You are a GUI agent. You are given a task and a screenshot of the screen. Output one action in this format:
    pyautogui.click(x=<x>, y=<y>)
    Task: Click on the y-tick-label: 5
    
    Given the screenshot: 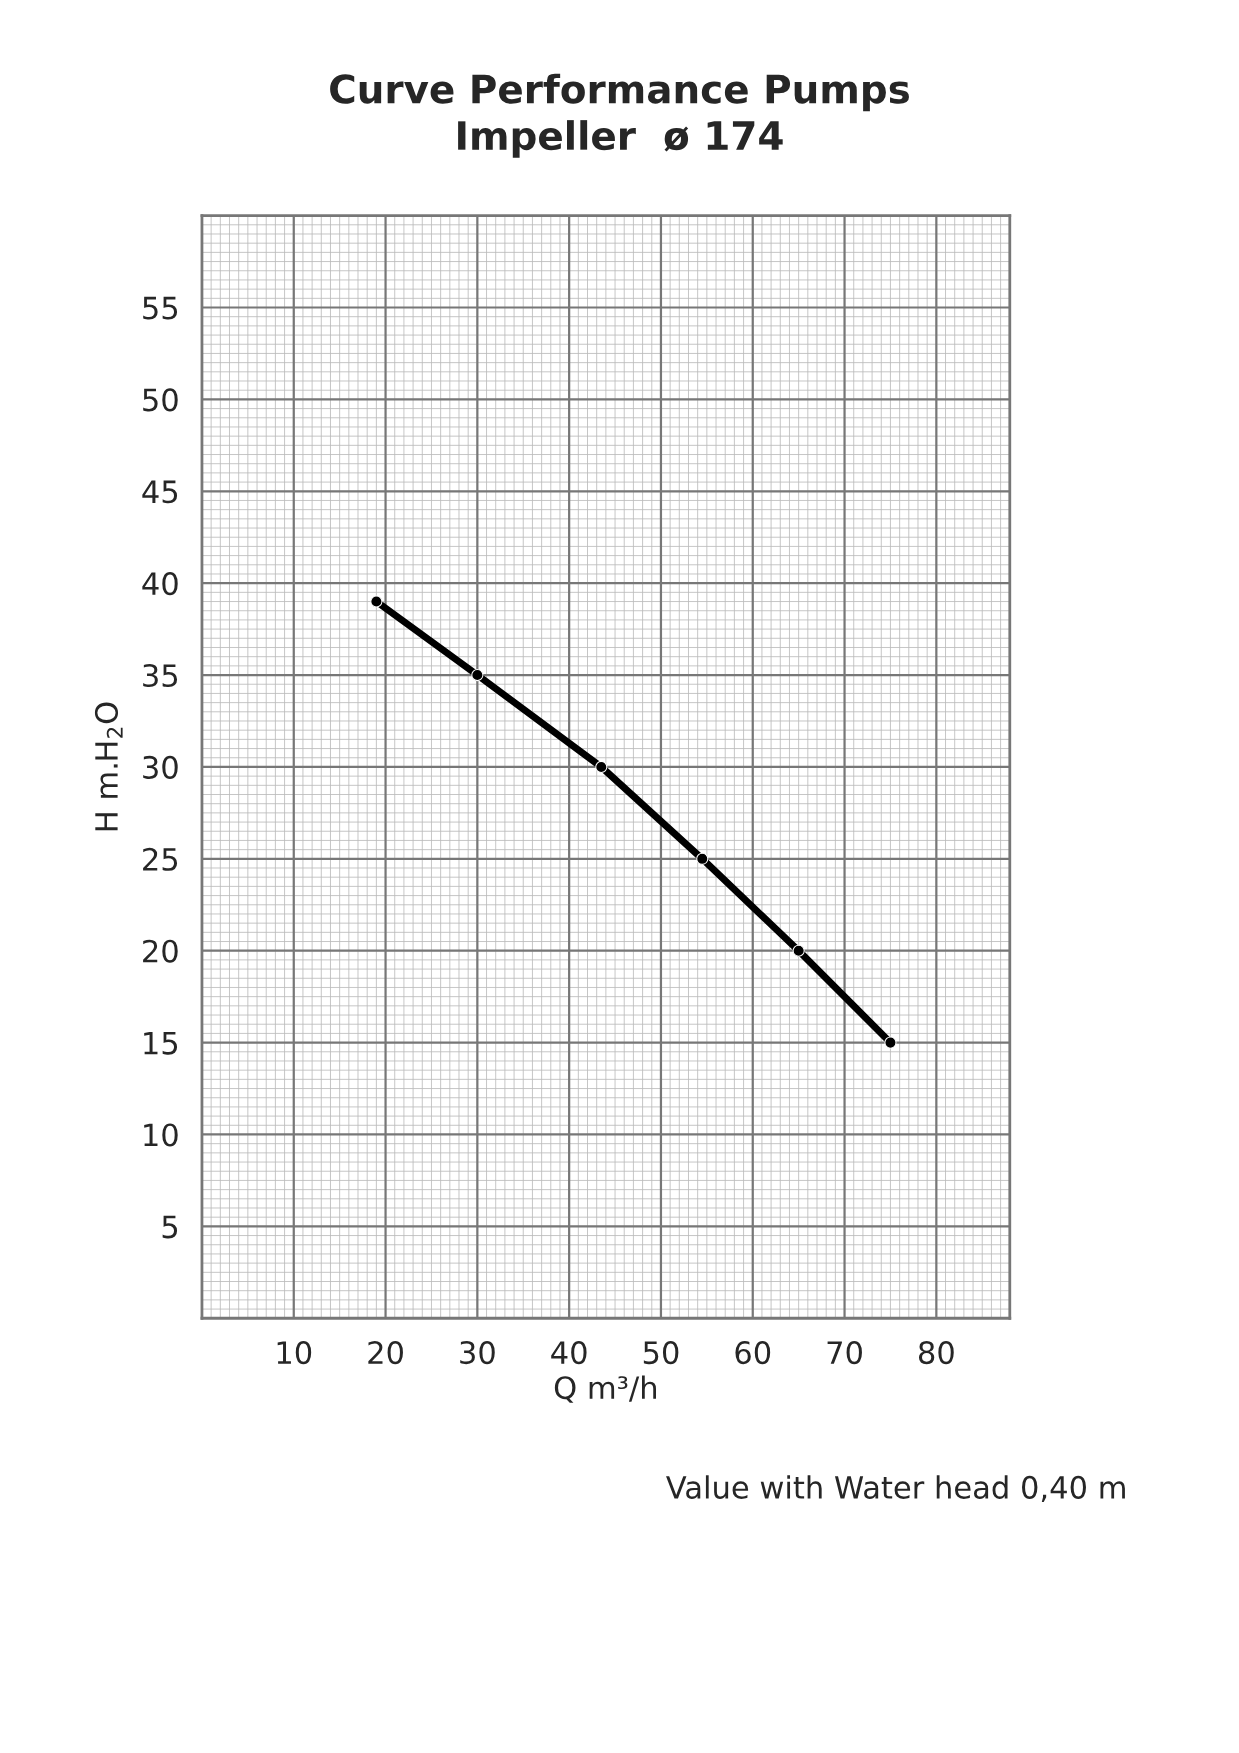 What is the action you would take?
    pyautogui.click(x=170, y=1227)
    